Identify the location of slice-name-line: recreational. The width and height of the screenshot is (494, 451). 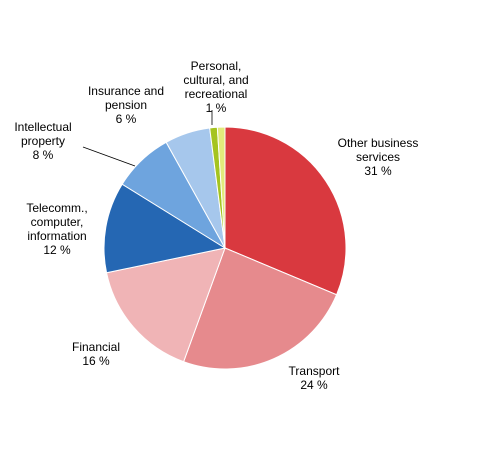
(216, 94).